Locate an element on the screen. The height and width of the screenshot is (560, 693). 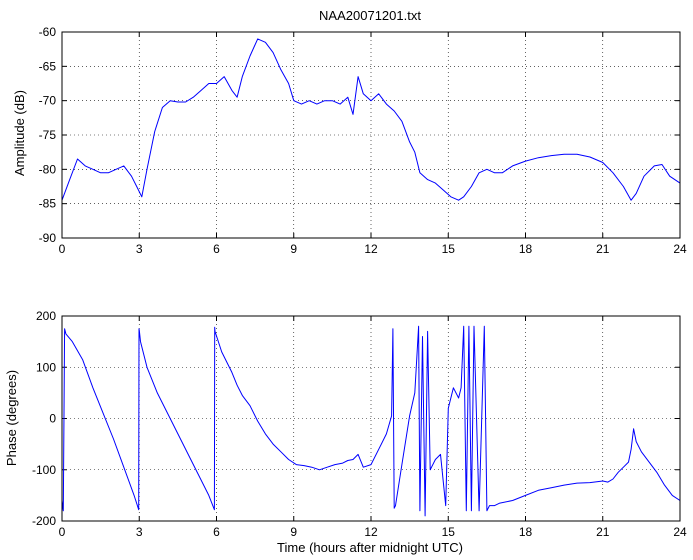
phase-x-tick-label: 21 is located at coordinates (603, 532).